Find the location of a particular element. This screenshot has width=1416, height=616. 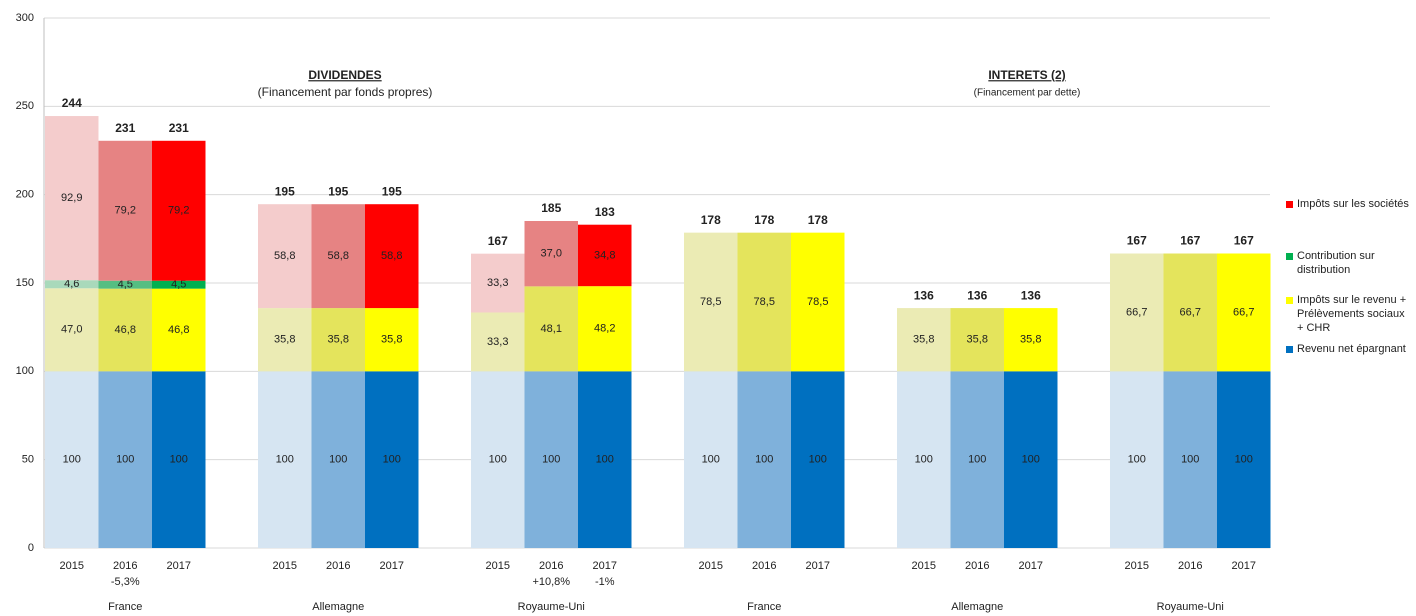

legend-item: Contribution sur distribution is located at coordinates (1348, 263).